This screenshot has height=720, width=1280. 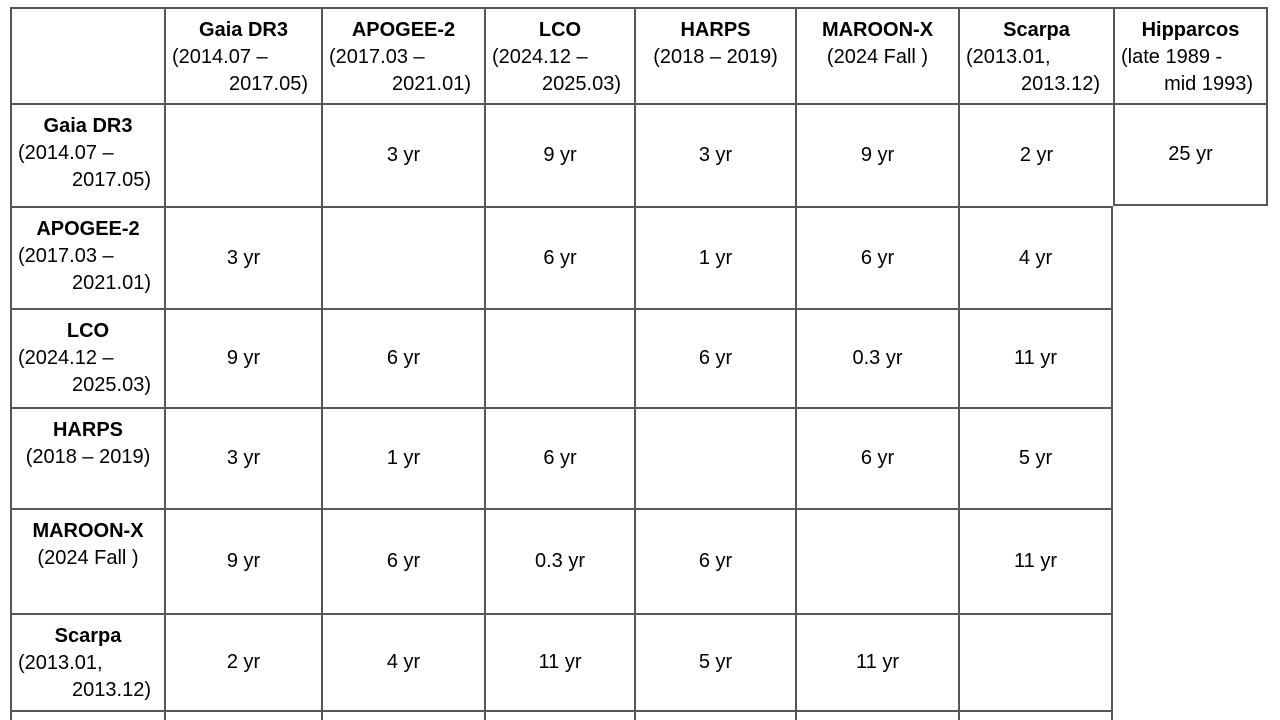 I want to click on value-cell-scarpa-x-scarpa, so click(x=1035, y=661).